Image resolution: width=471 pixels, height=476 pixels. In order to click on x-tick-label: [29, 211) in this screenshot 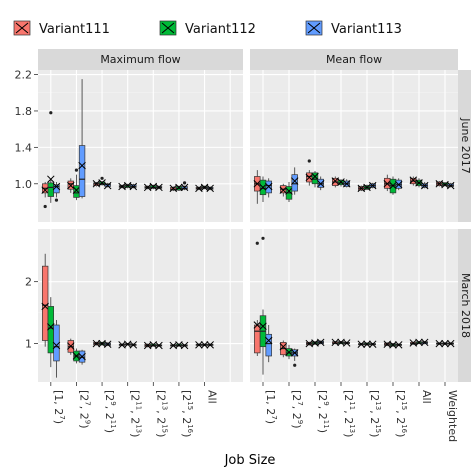, I will do `click(110, 411)`.